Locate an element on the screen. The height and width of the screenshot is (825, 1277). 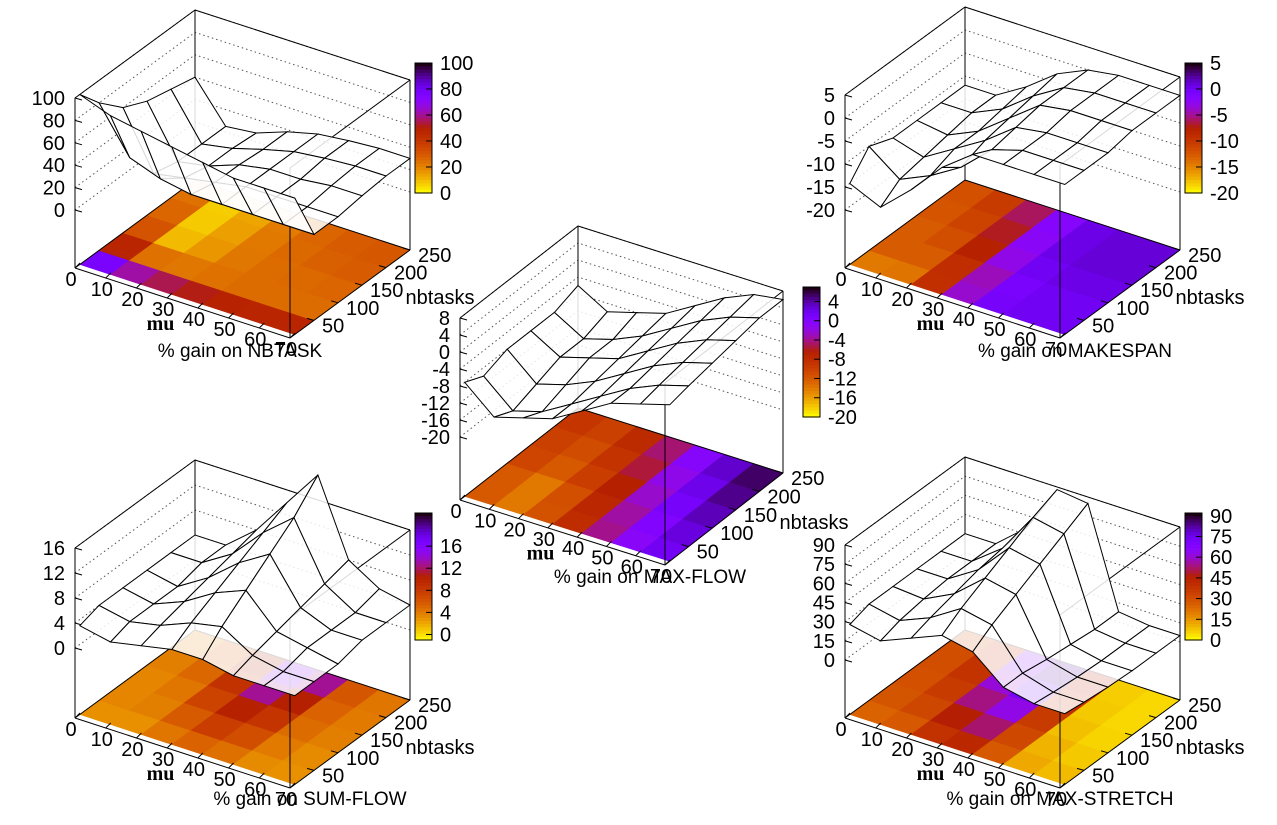
z-tick-label: 20 is located at coordinates (54, 189).